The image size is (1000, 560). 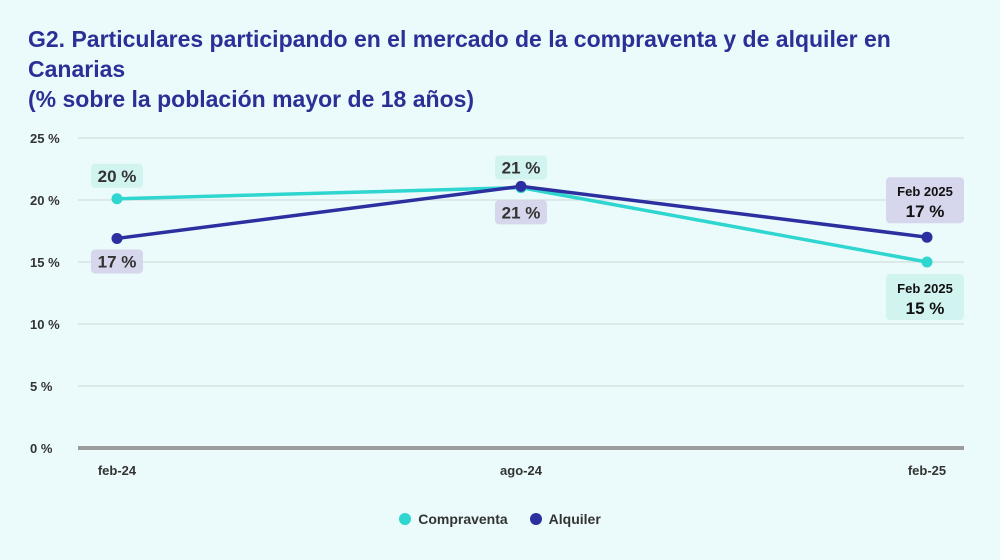 What do you see at coordinates (45, 262) in the screenshot?
I see `y-tick-label: 15 %` at bounding box center [45, 262].